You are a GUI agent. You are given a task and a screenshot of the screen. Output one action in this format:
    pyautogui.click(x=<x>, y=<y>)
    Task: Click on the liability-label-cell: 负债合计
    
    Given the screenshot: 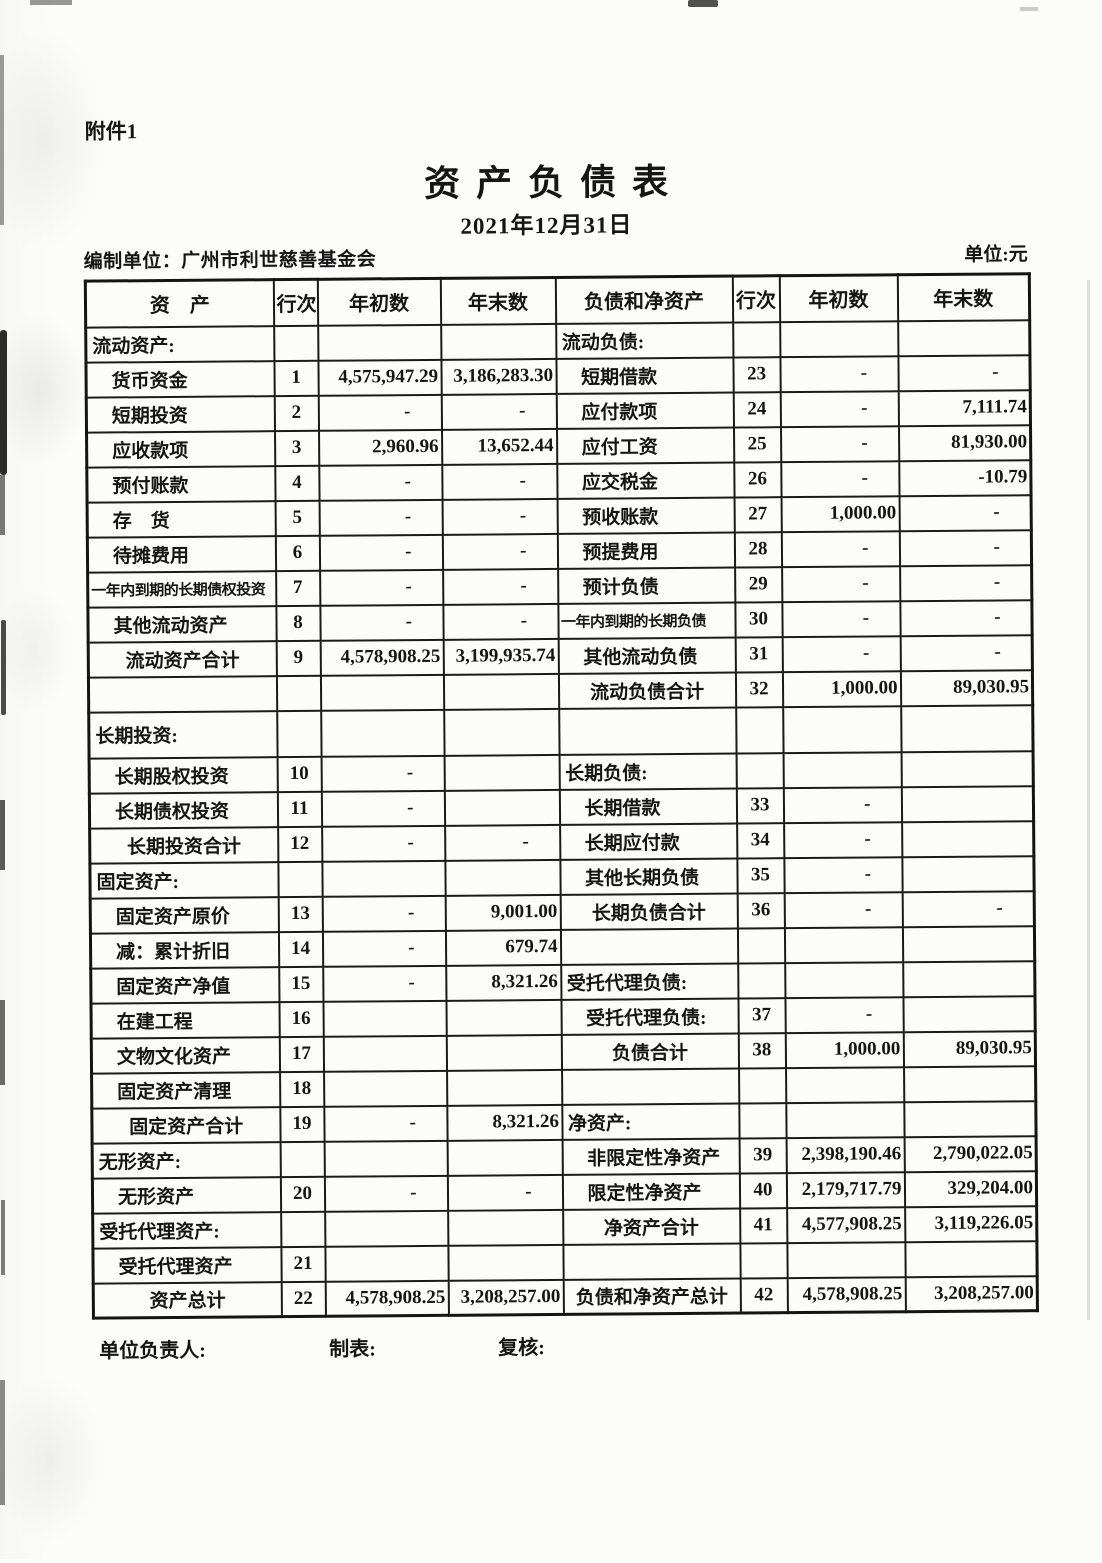 What is the action you would take?
    pyautogui.click(x=650, y=1051)
    